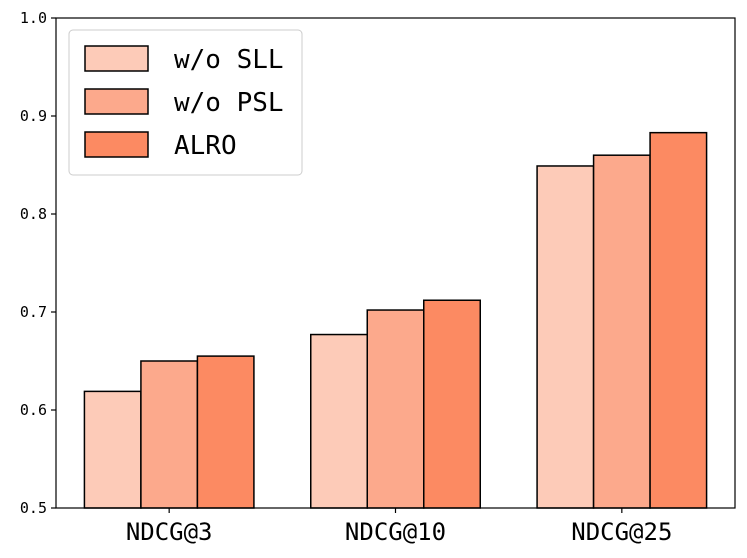  I want to click on x-tick-label: NDCG@10, so click(395, 532).